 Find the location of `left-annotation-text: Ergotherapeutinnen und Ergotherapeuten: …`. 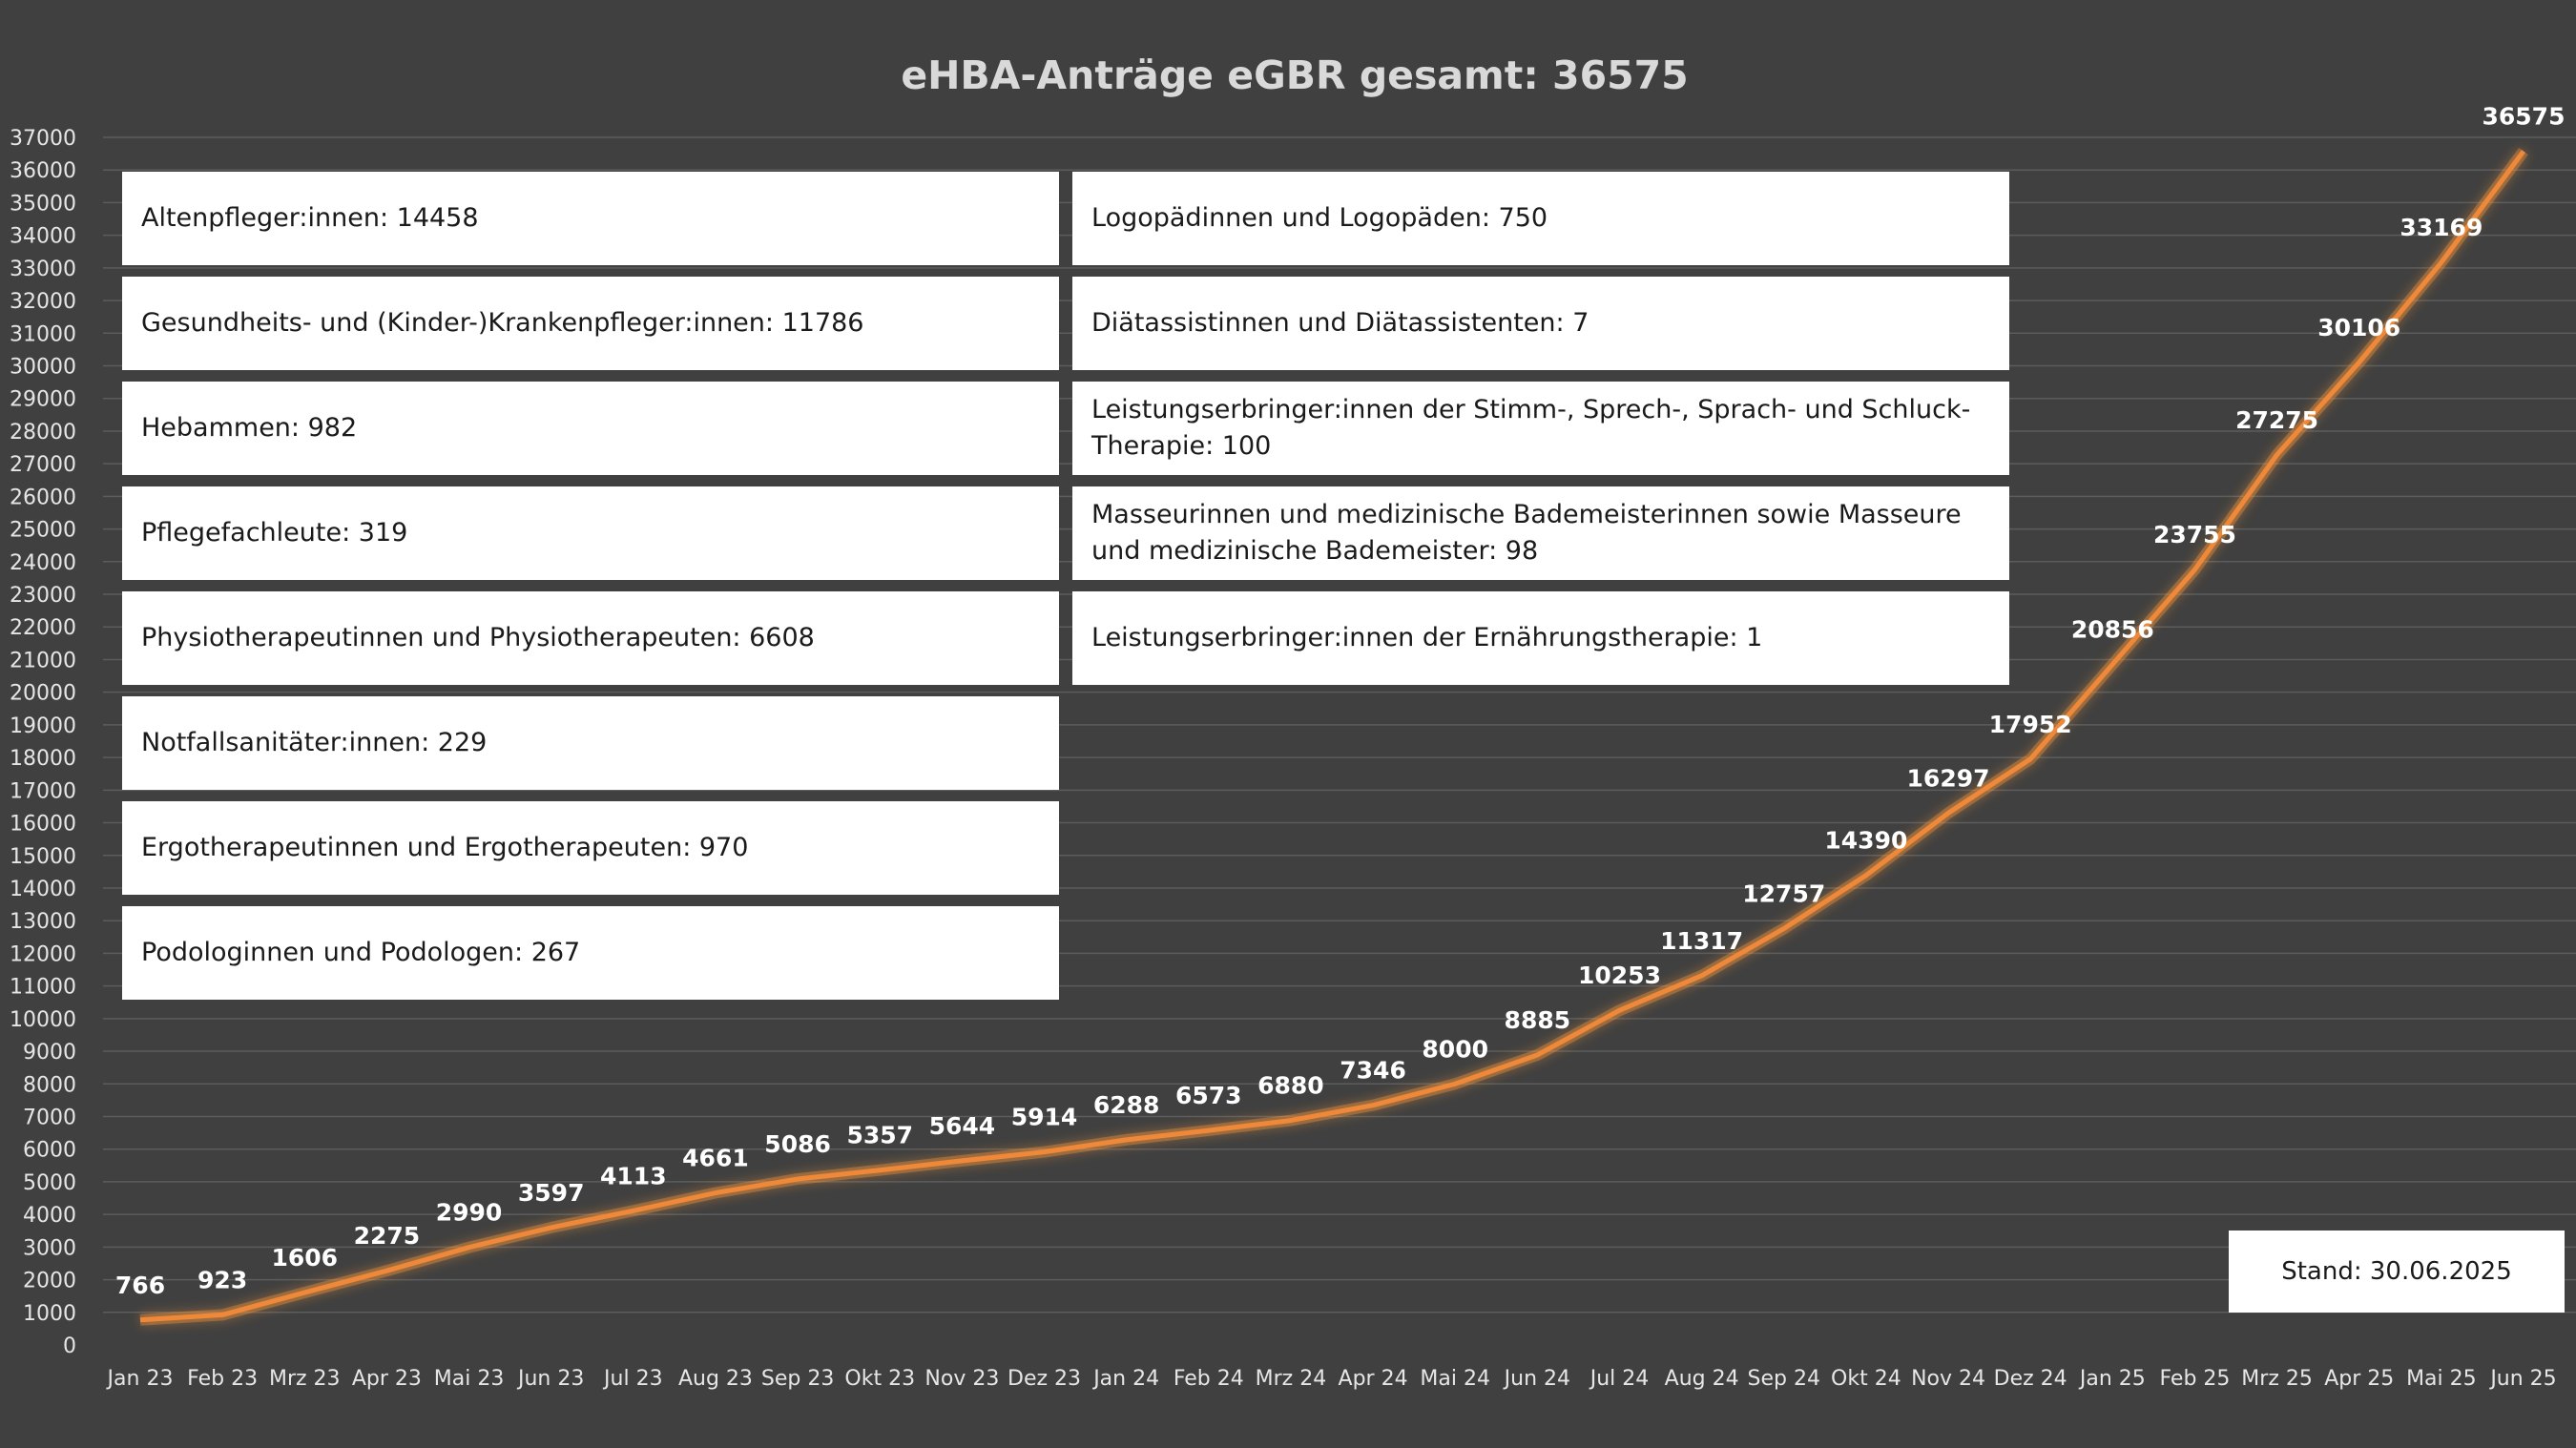

left-annotation-text: Ergotherapeutinnen und Ergotherapeuten: … is located at coordinates (445, 847).